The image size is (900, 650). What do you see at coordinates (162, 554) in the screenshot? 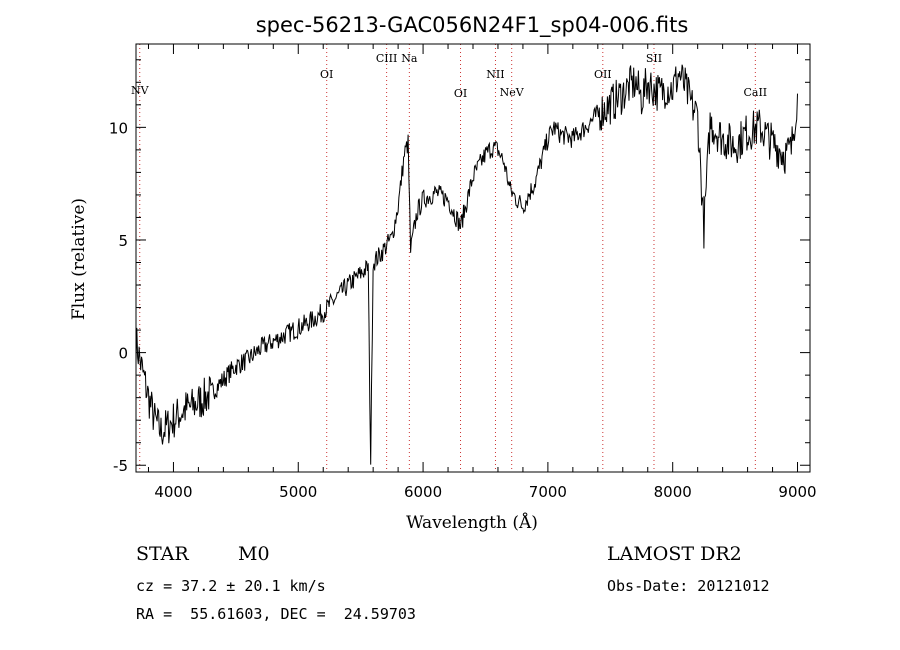
I see `object-class: STAR` at bounding box center [162, 554].